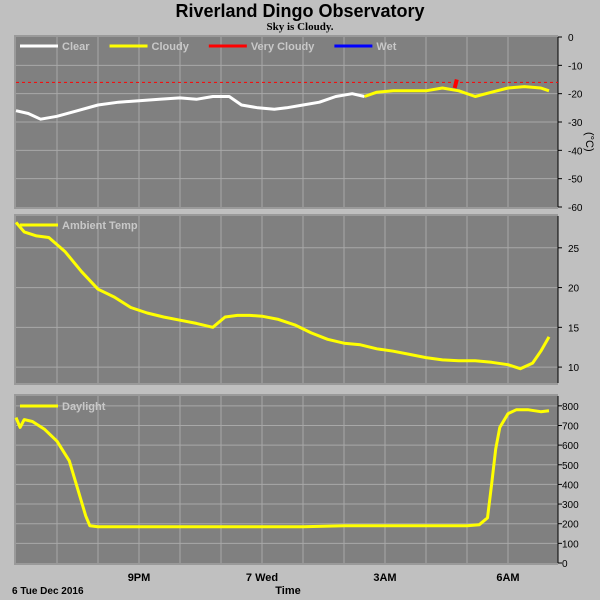  Describe the element at coordinates (283, 47) in the screenshot. I see `legend-label: Very Cloudy` at that location.